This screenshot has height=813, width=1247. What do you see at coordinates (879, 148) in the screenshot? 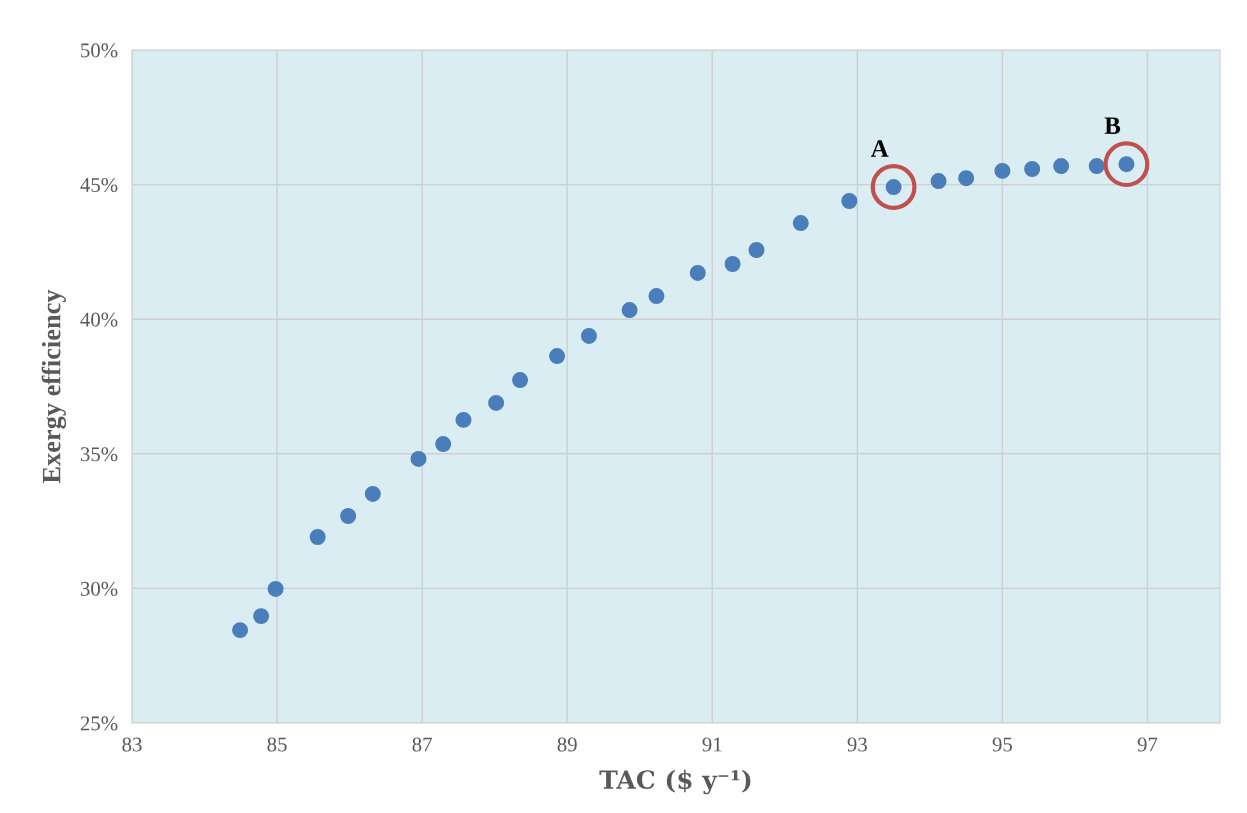
I see `annotation: A` at bounding box center [879, 148].